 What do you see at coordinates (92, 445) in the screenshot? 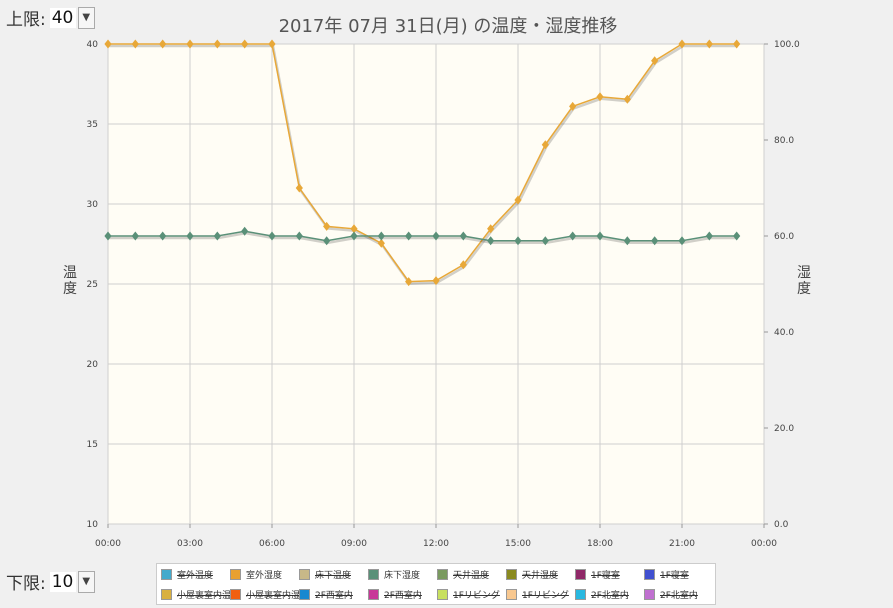
I see `y-left-tick-label: 15` at bounding box center [92, 445].